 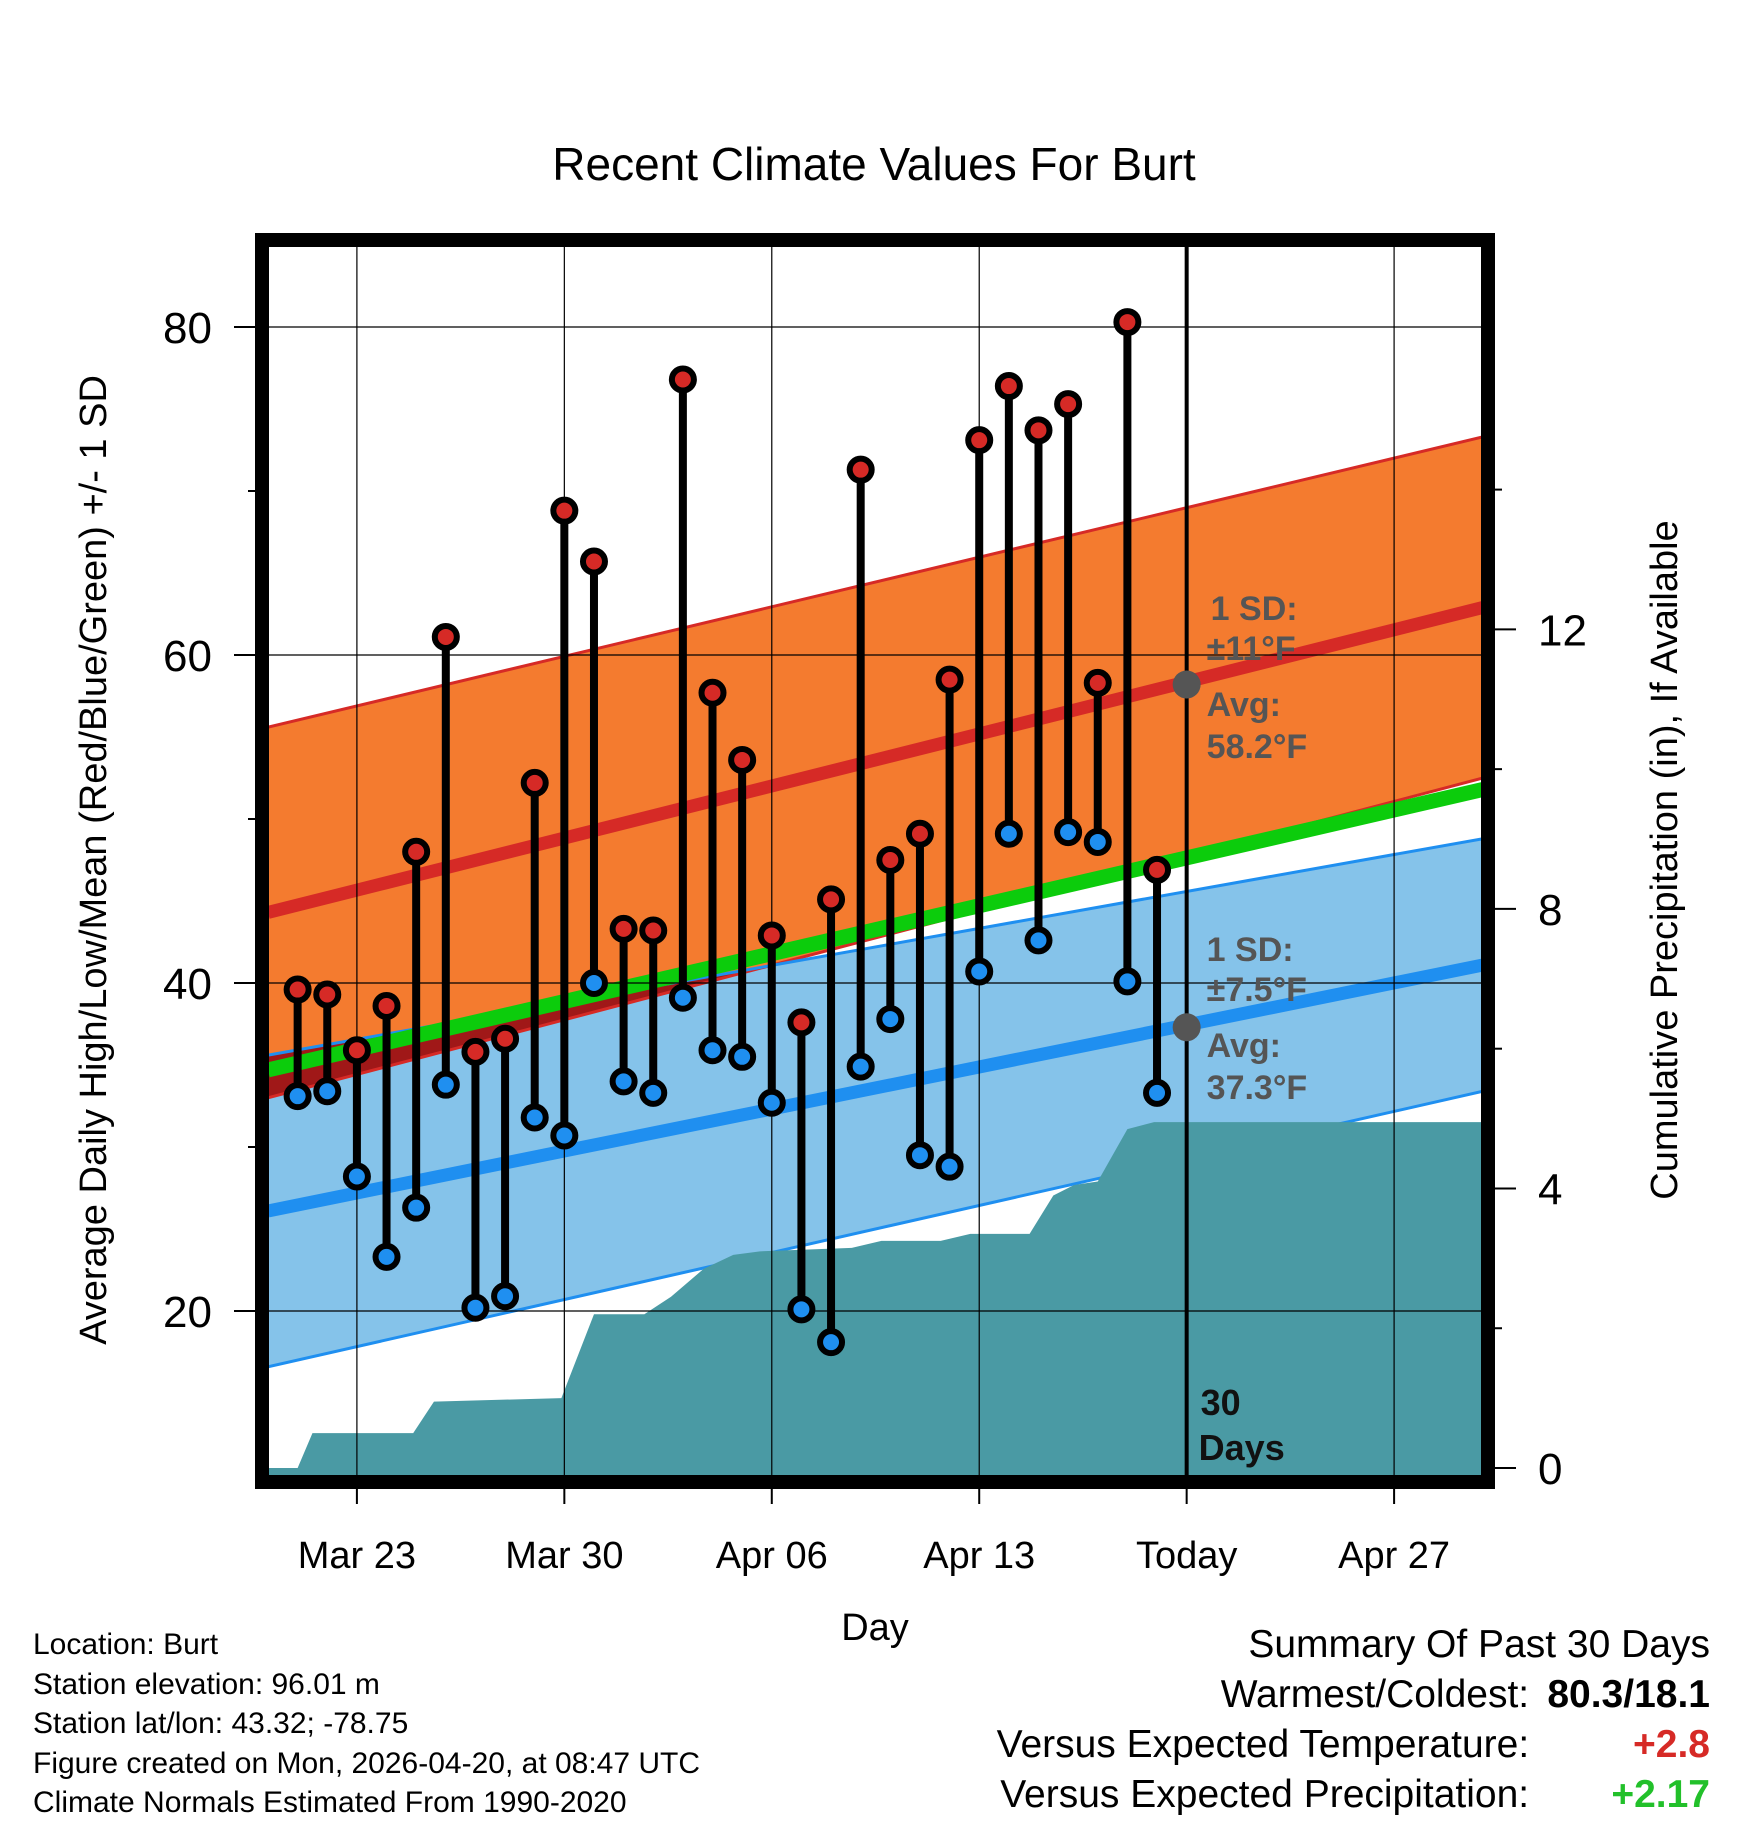 What do you see at coordinates (1250, 950) in the screenshot?
I see `low-sd-label: 1 SD:` at bounding box center [1250, 950].